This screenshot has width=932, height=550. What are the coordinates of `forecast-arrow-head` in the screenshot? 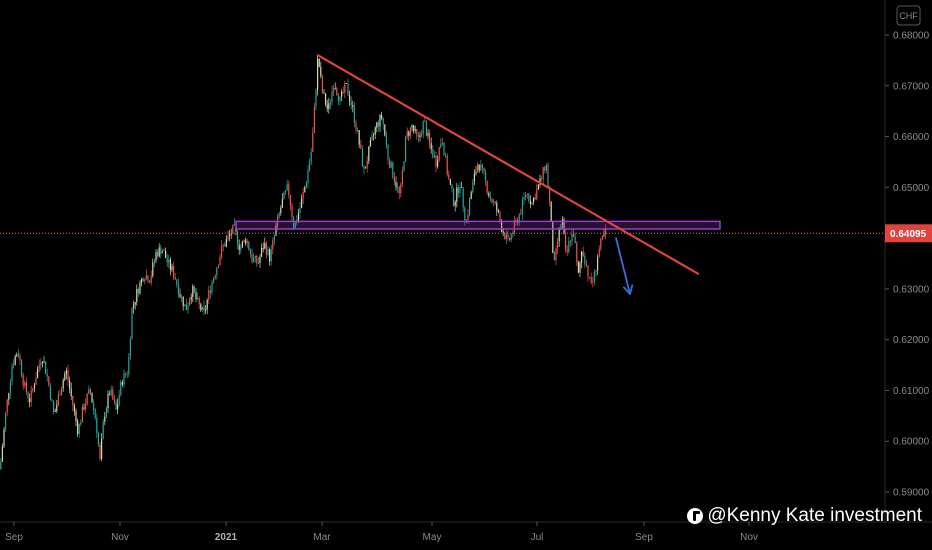 It's located at (628, 289).